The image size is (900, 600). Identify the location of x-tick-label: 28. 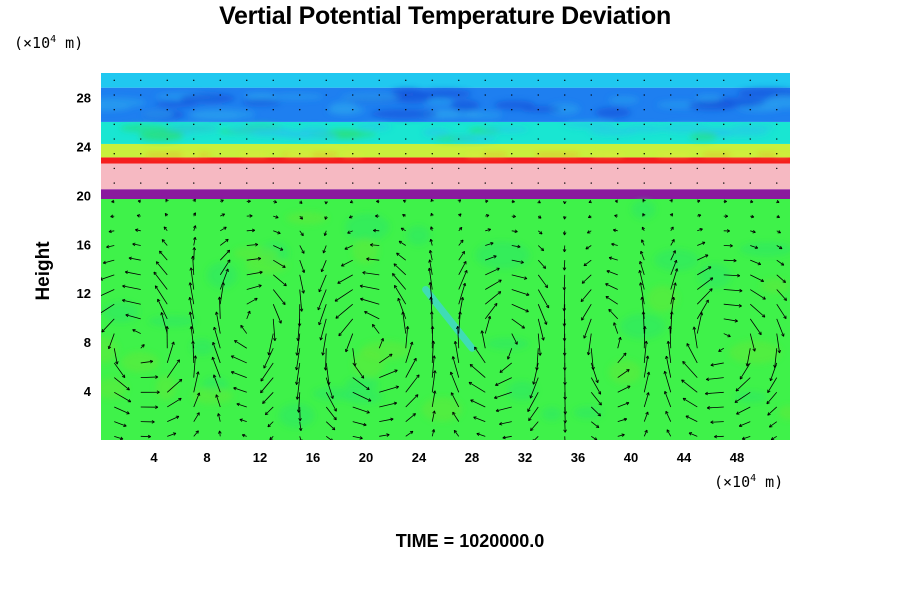
(472, 457).